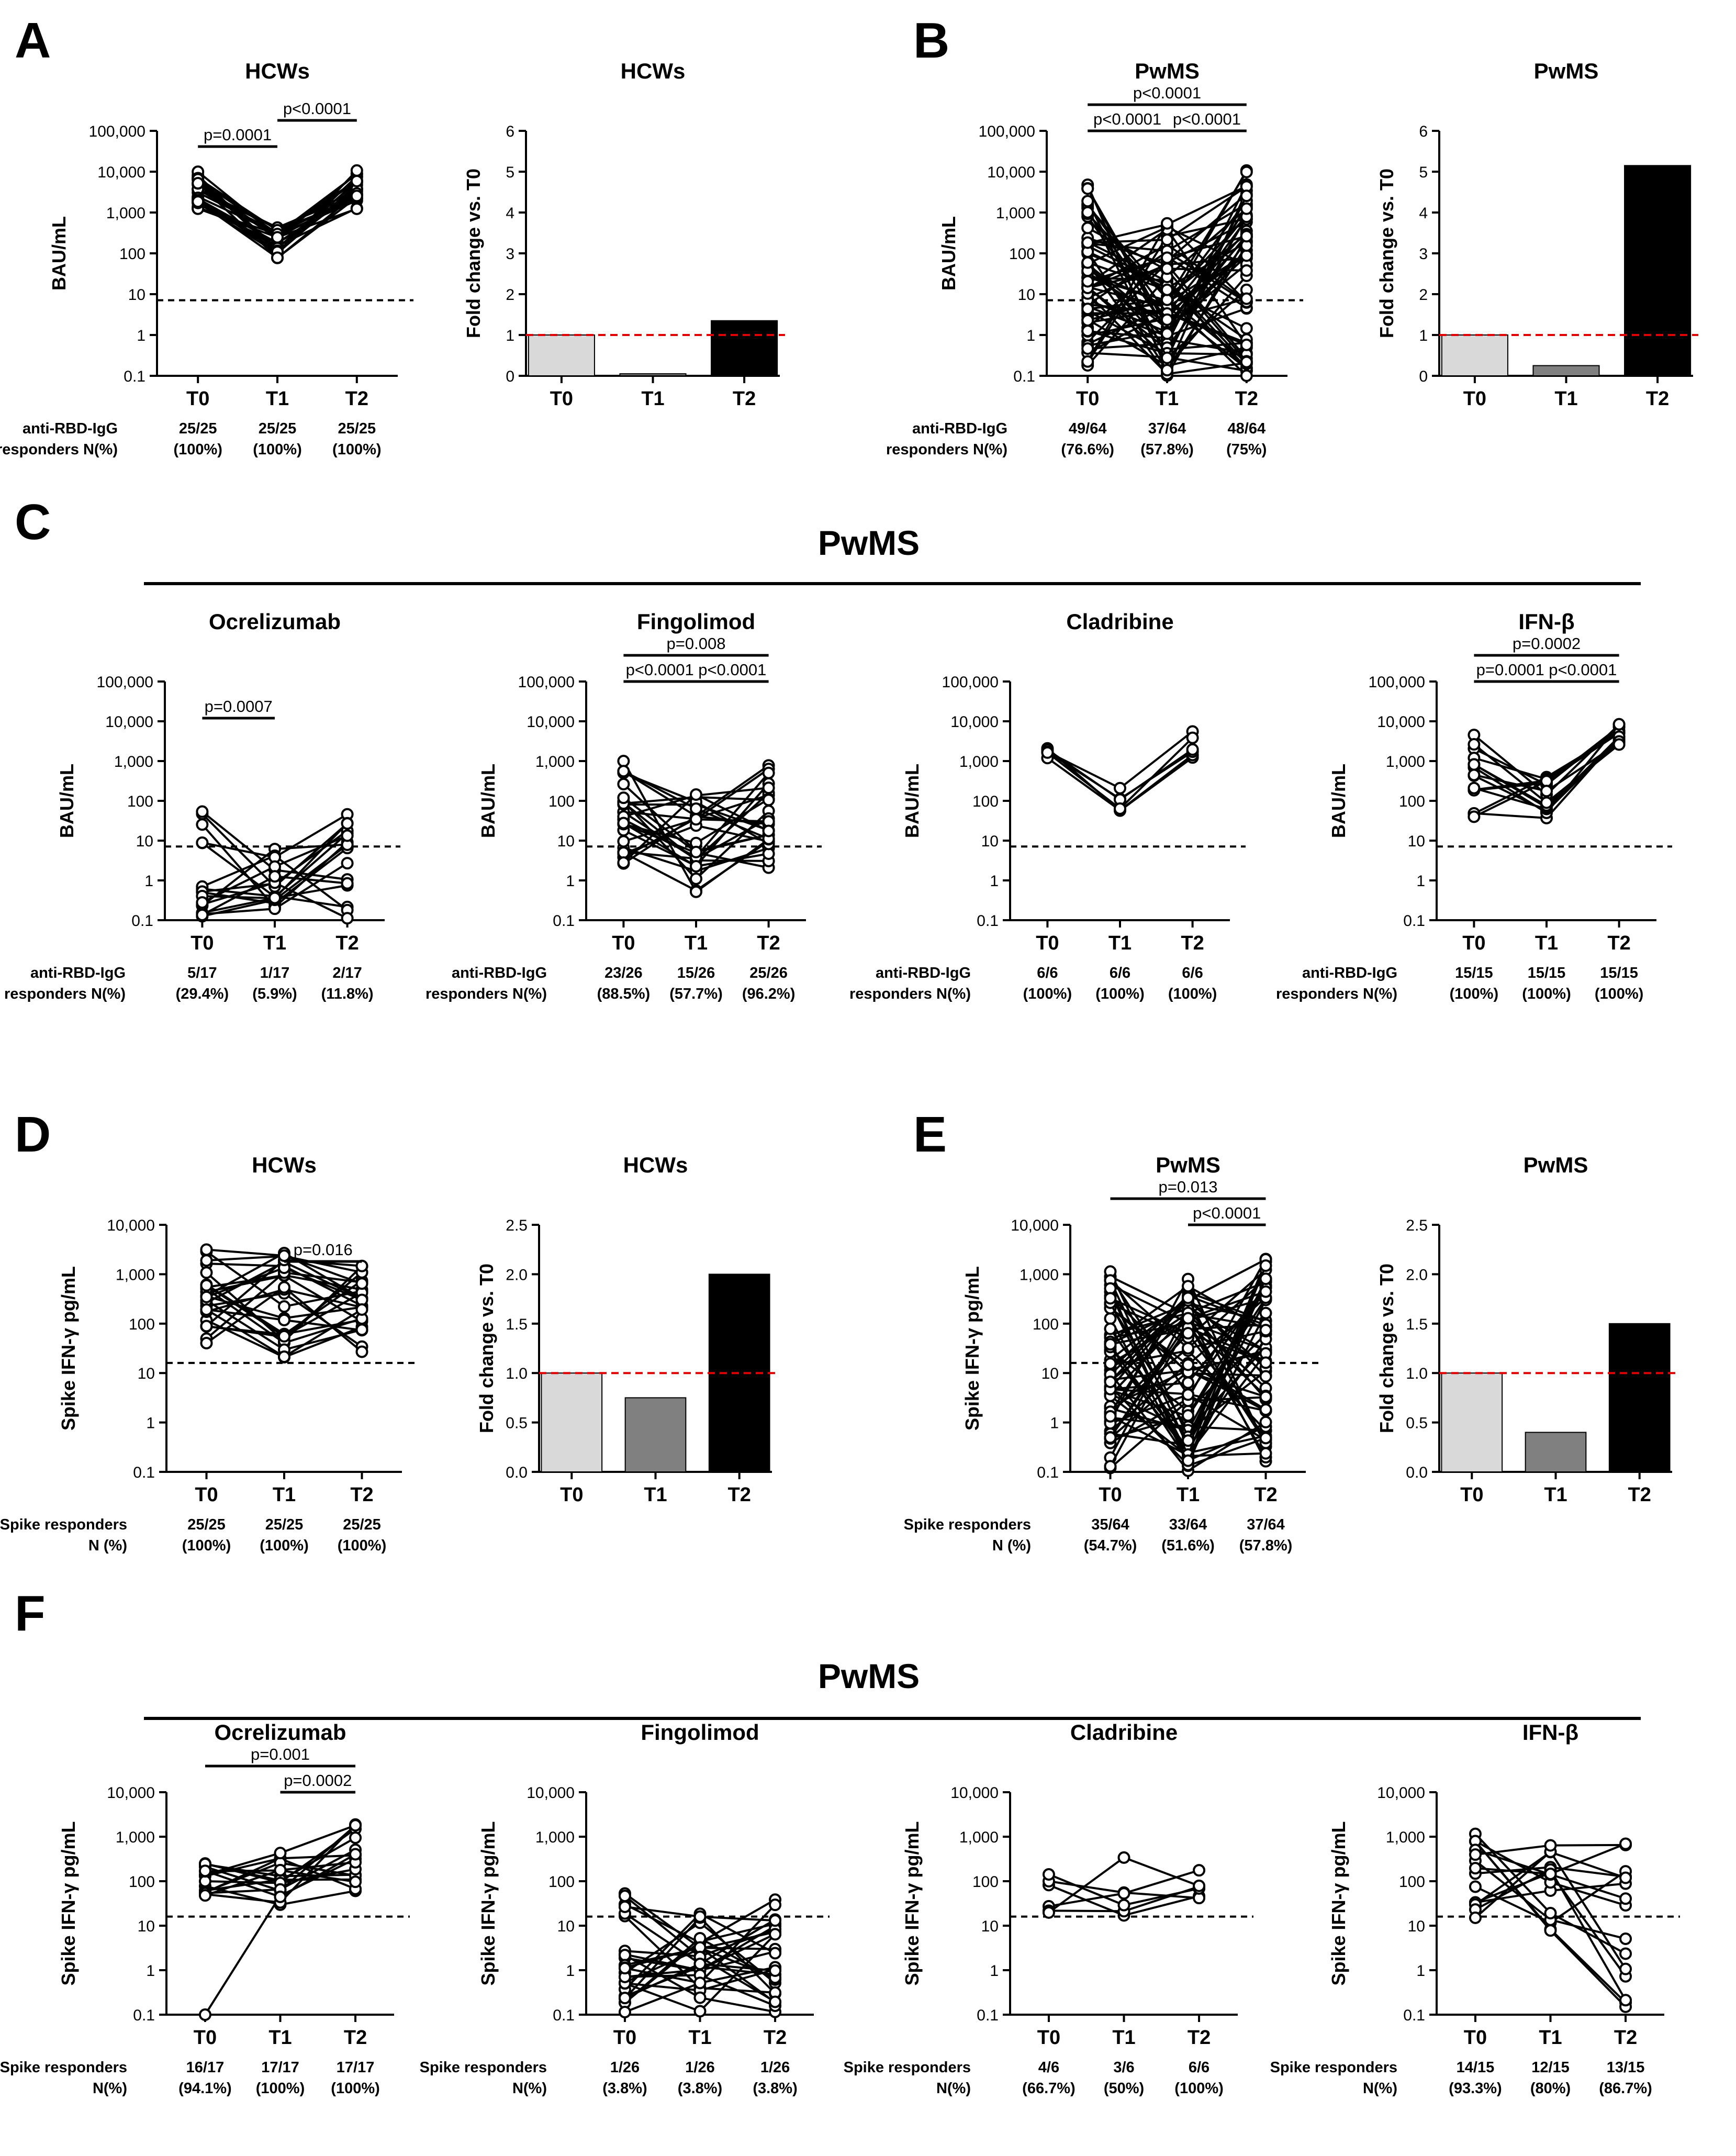  Describe the element at coordinates (488, 801) in the screenshot. I see `y-axis-label-c2: BAU/mL` at that location.